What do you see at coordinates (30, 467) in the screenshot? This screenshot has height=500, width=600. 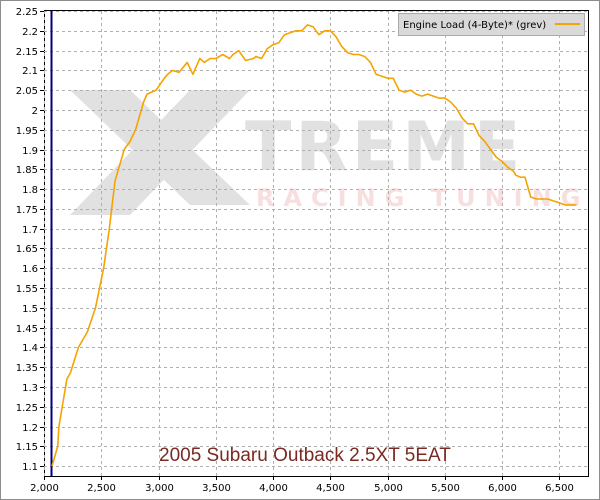 I see `y-tick-label: 1.1` at bounding box center [30, 467].